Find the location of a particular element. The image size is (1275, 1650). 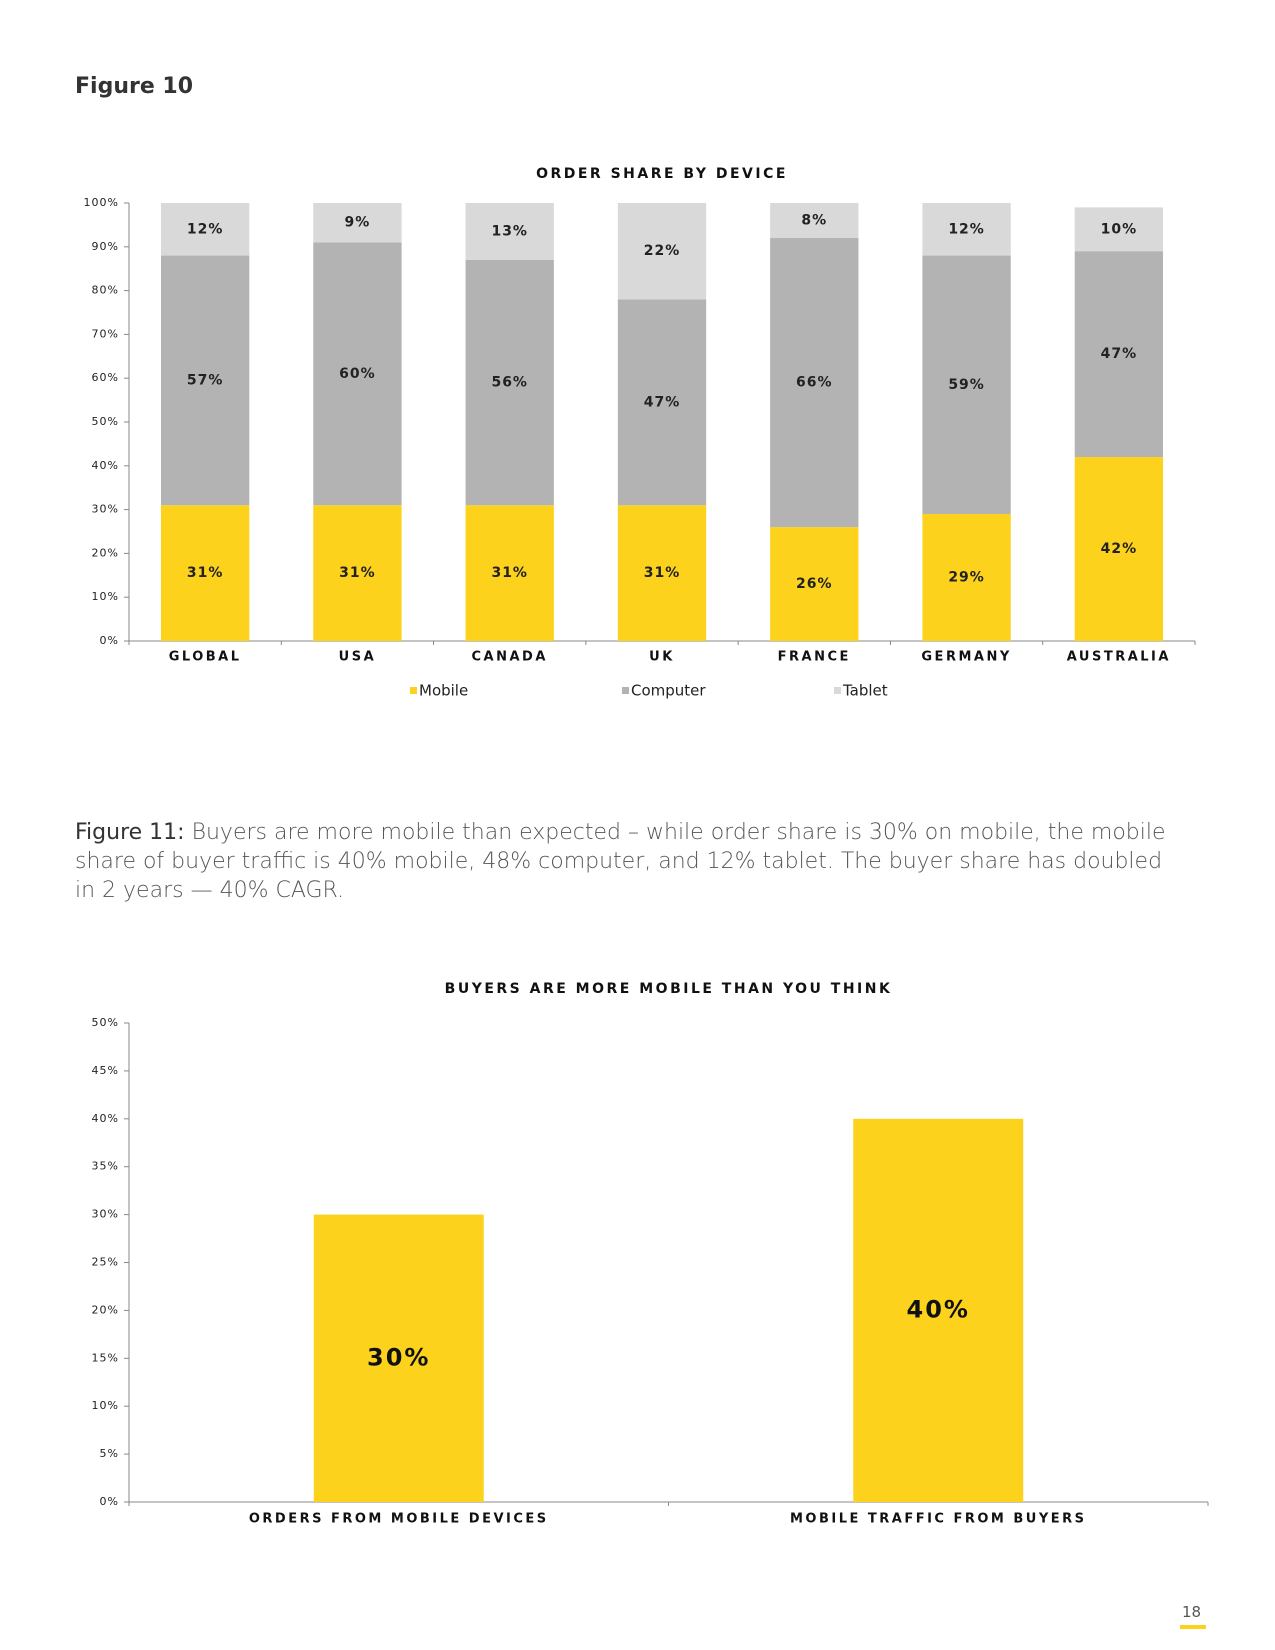

x-tick-label: MOBILE TRAFFIC FROM BUYERS is located at coordinates (938, 1519).